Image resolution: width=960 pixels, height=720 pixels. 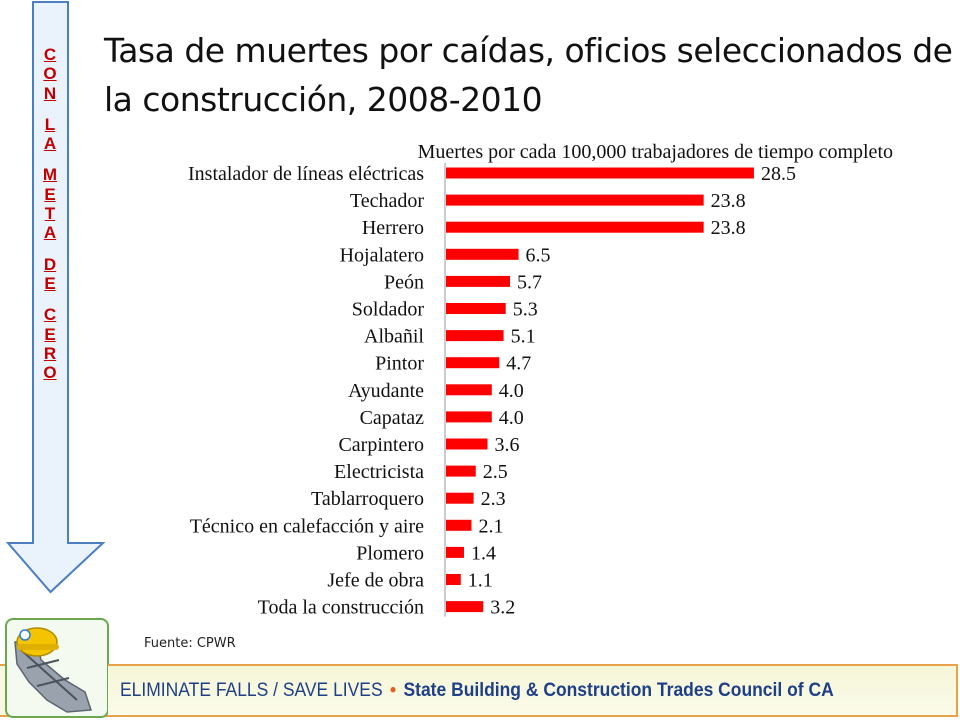 I want to click on down-arrow-icon, so click(x=55, y=297).